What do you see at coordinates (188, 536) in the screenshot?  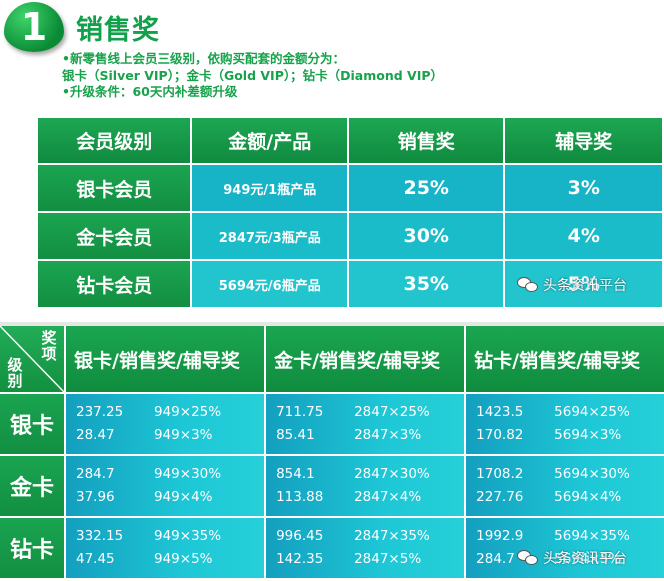 I see `bonus-formula: 949×35%` at bounding box center [188, 536].